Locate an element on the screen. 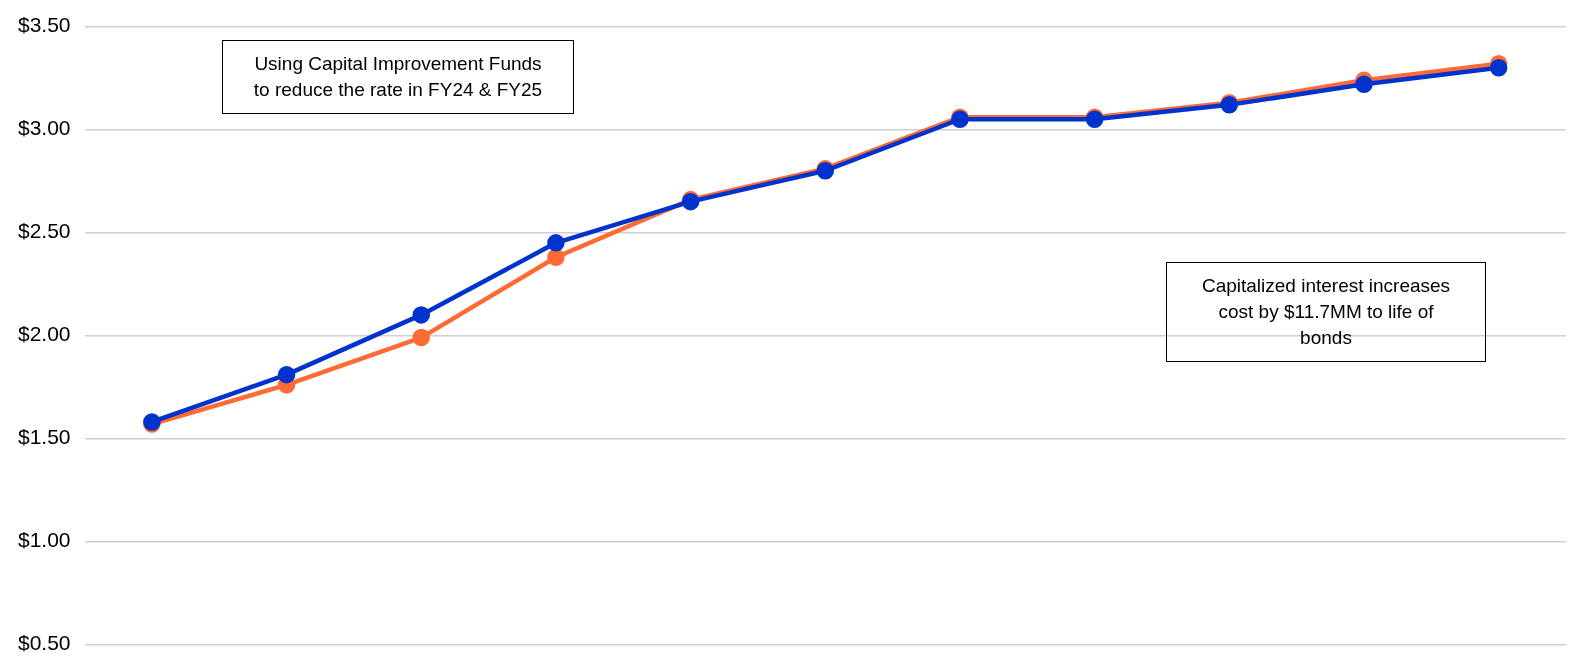 This screenshot has height=671, width=1580. annotation: Capitalized interest increases cost by $11.7MM to life of bonds is located at coordinates (1326, 312).